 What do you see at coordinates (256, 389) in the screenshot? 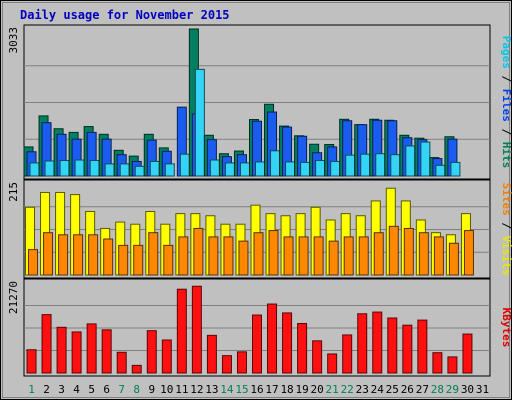
I see `x-tick-label: 16` at bounding box center [256, 389].